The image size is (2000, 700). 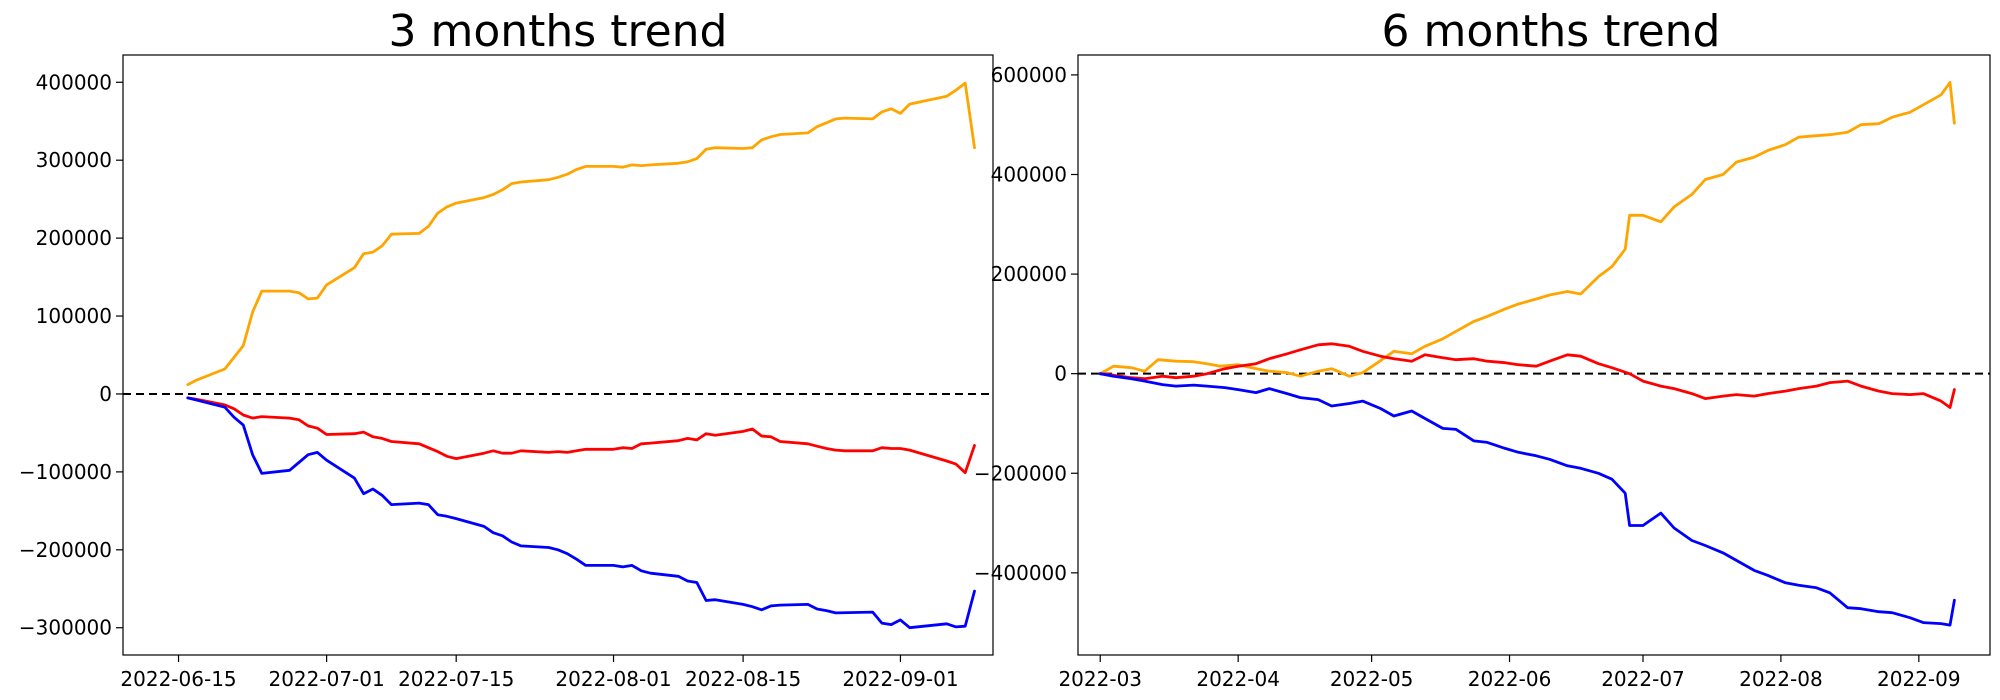 I want to click on x-tick-label: 2022-04, so click(x=1238, y=679).